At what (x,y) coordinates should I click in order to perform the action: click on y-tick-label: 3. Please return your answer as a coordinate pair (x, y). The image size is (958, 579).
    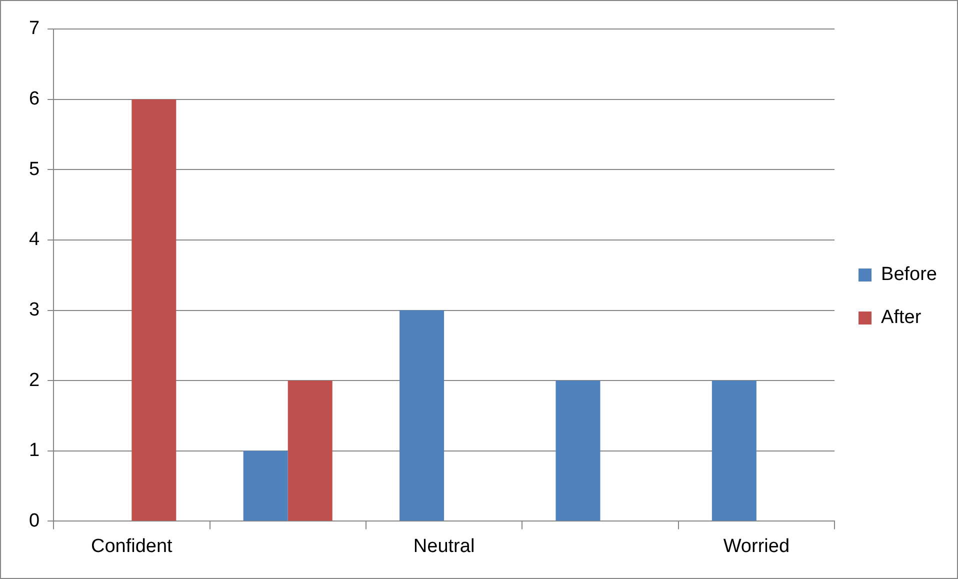
    Looking at the image, I should click on (34, 309).